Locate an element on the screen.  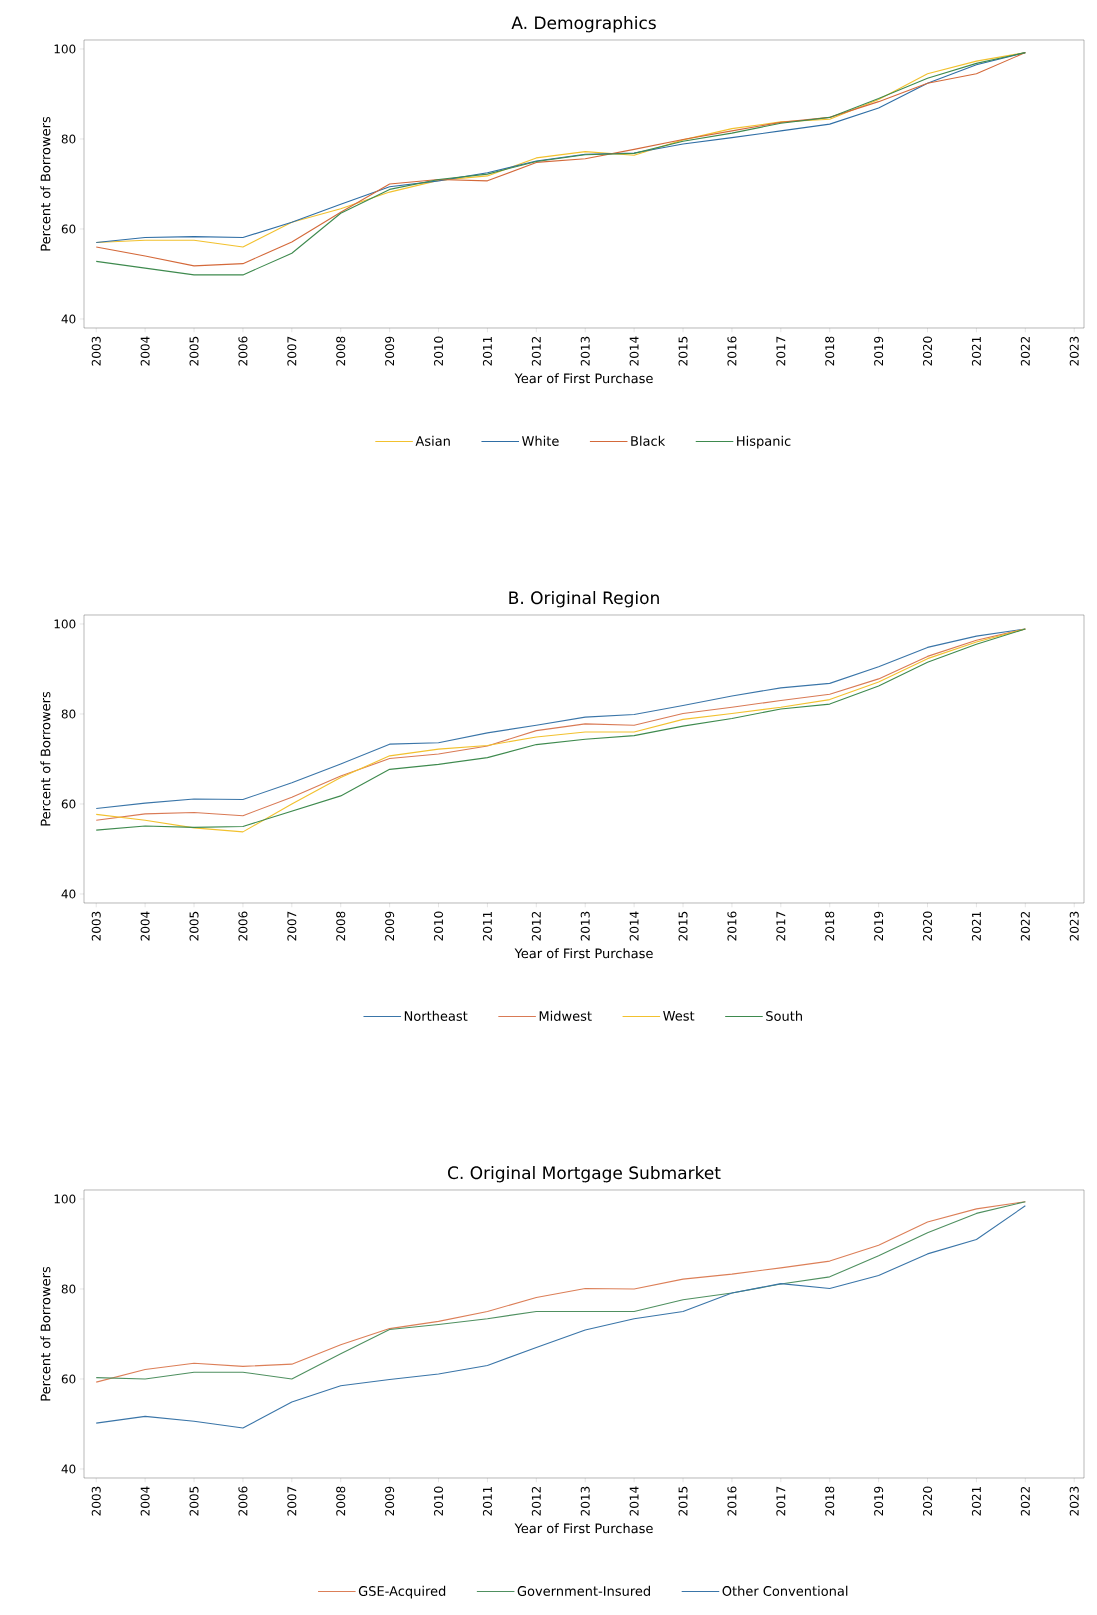
chart-title: C. Original Mortgage Submarket is located at coordinates (584, 1174).